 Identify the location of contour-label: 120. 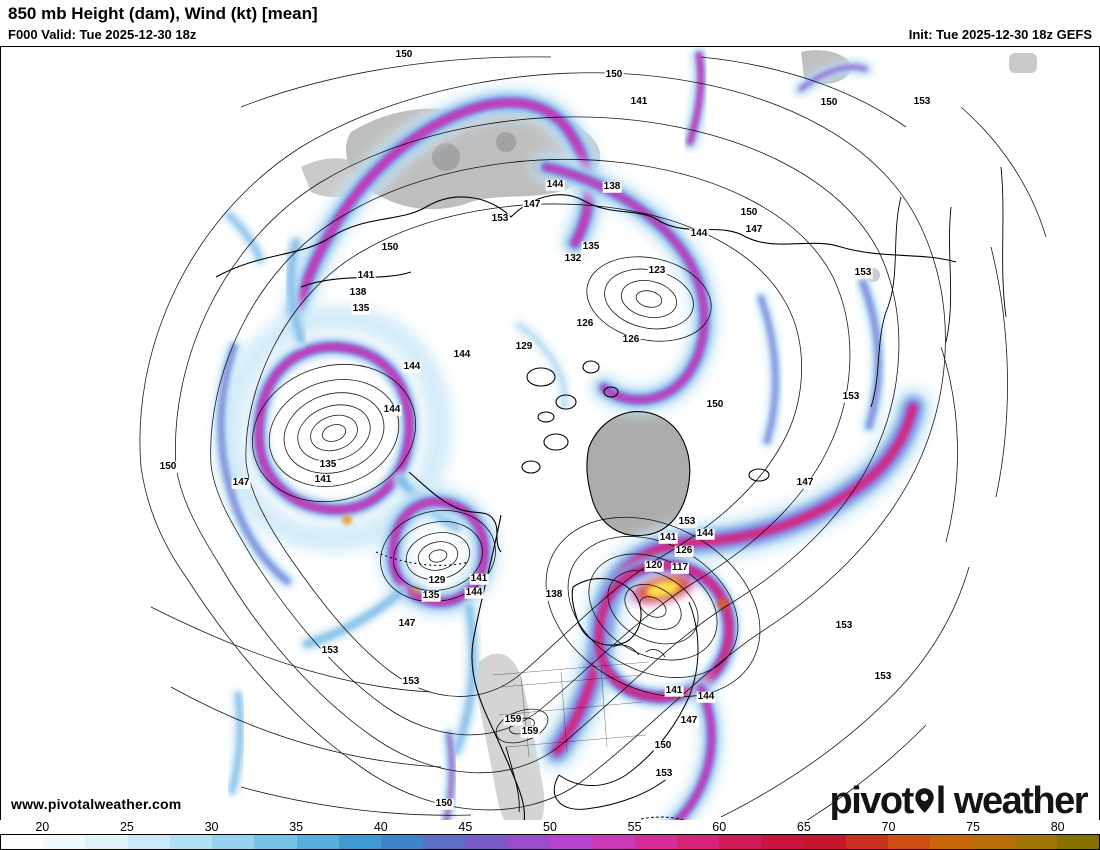
(654, 565).